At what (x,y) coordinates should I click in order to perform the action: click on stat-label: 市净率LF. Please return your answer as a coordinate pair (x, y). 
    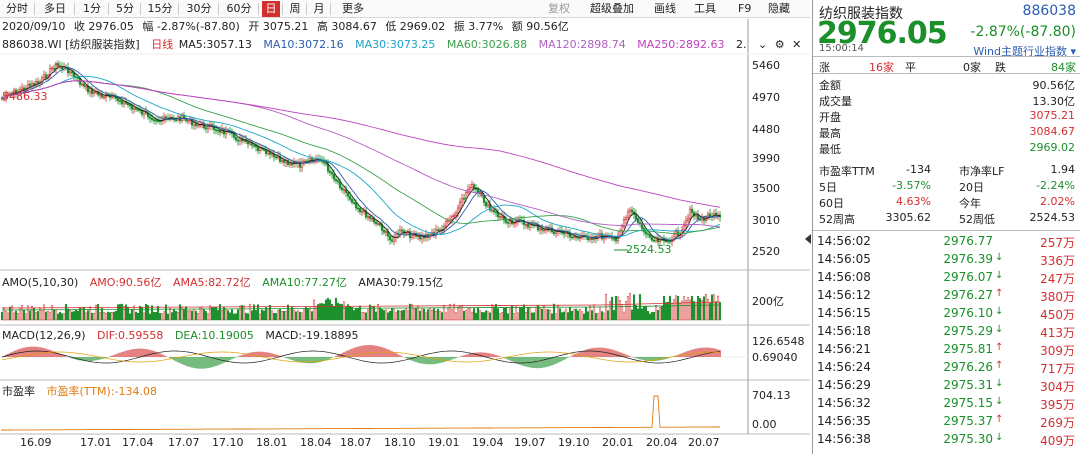
    Looking at the image, I should click on (982, 171).